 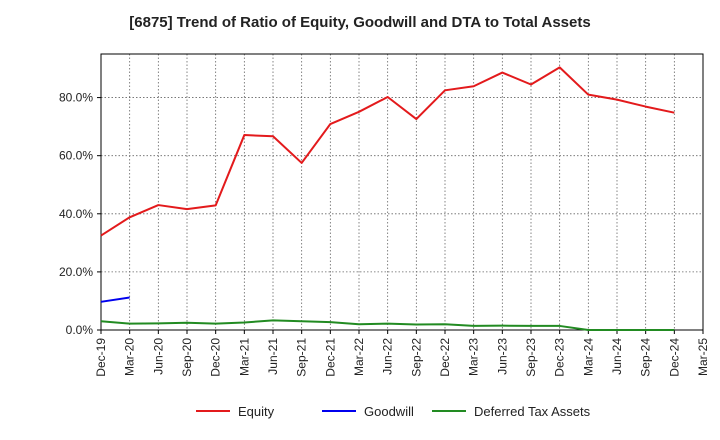 I want to click on y-tick-label: 20.0%, so click(x=76, y=272).